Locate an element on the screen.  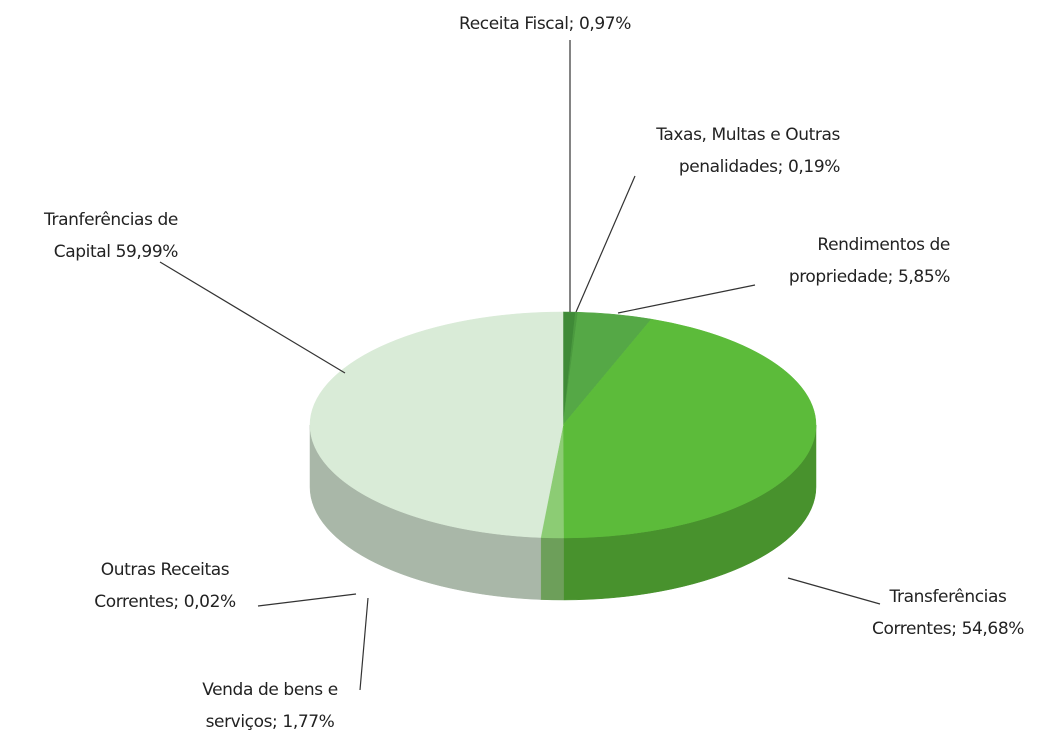
category-label: Taxas, Multas e Outras penalidades; is located at coordinates (748, 151).